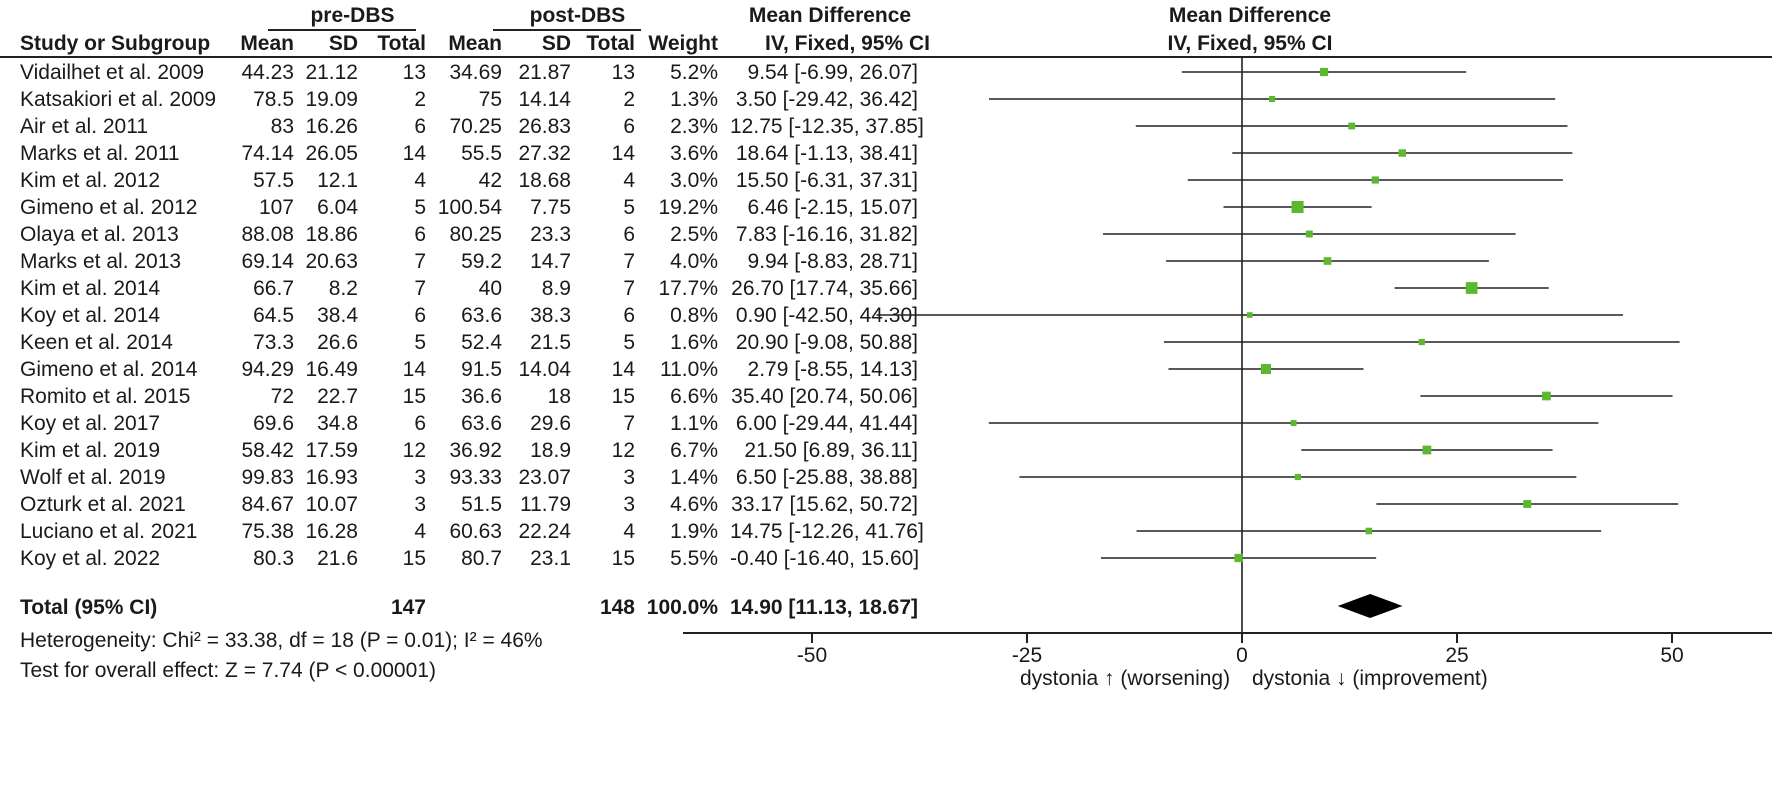 The image size is (1772, 785). What do you see at coordinates (824, 607) in the screenshot?
I see `total-ci: 14.90 [11.13, 18.67]` at bounding box center [824, 607].